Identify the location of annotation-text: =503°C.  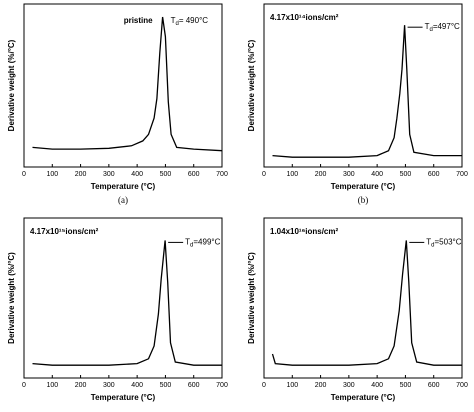
(448, 242).